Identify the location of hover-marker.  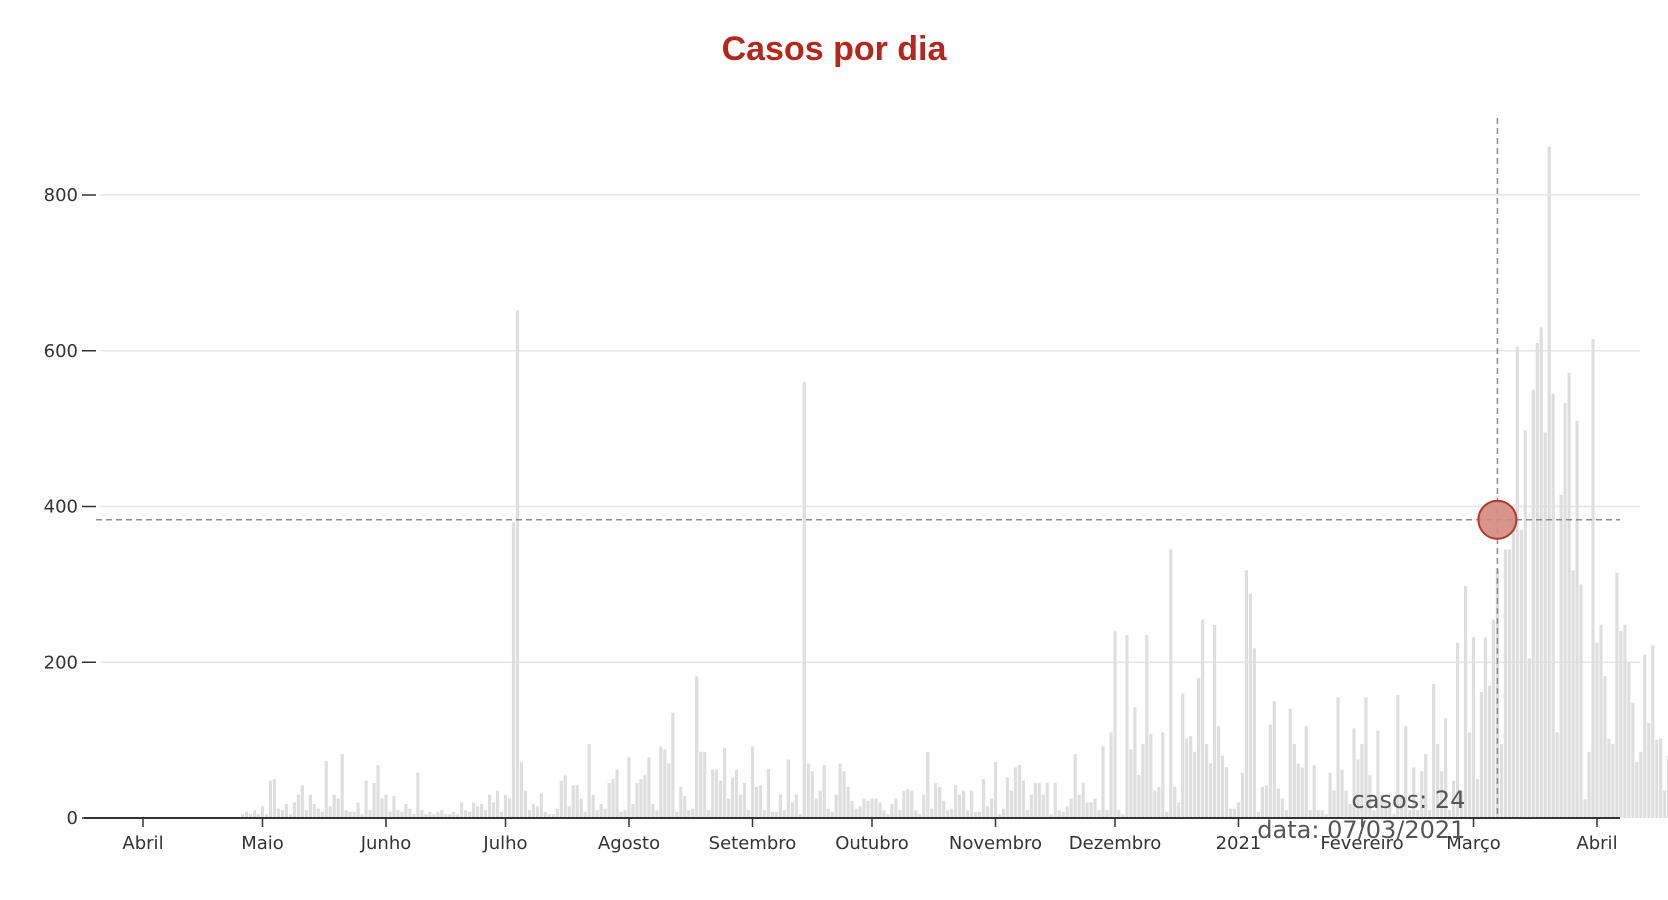
(1497, 519).